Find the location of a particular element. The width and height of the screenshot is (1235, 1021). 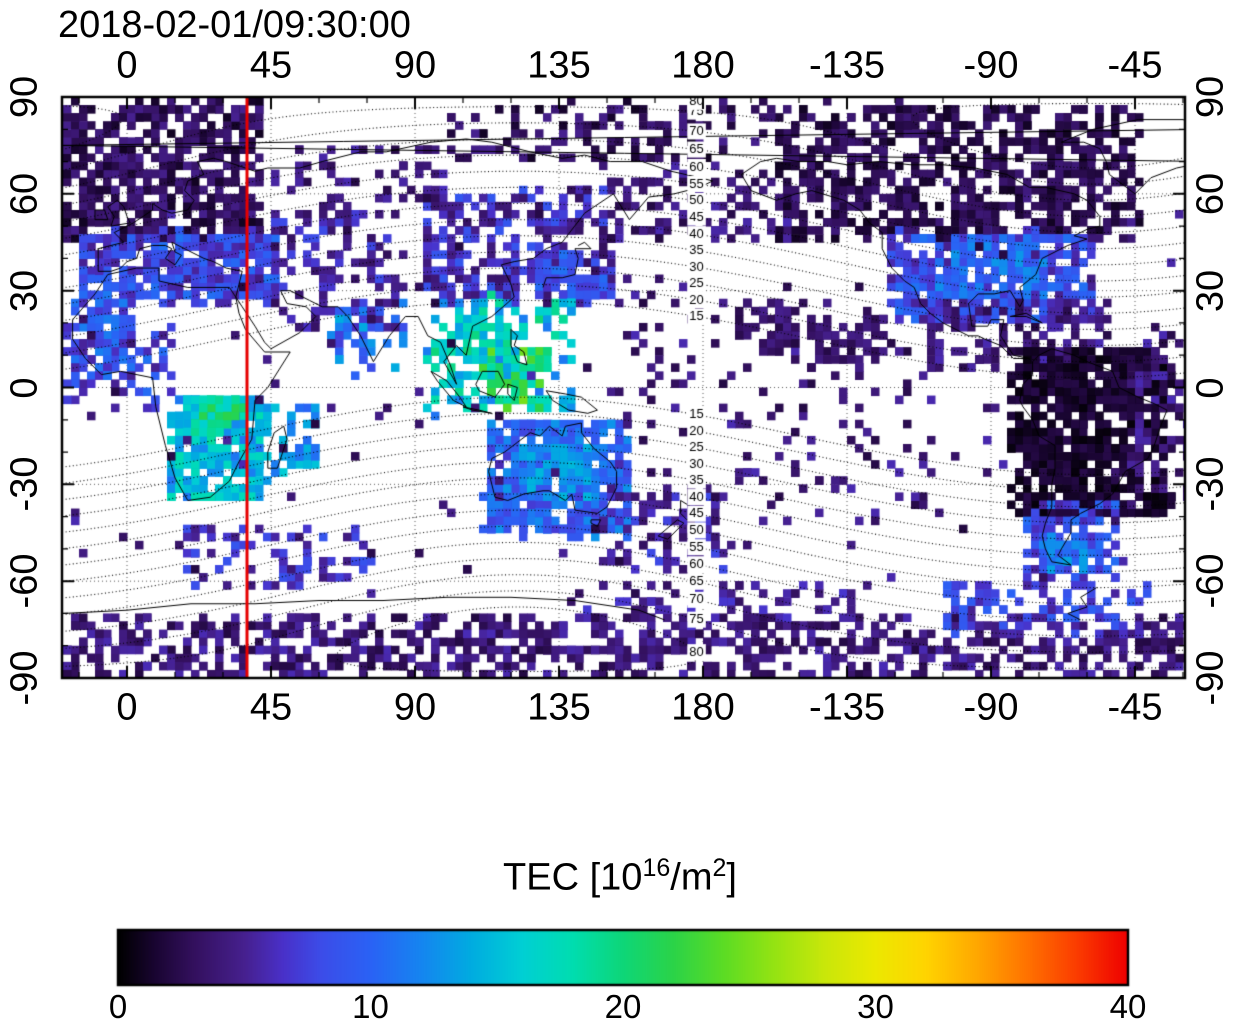

colorbar-title: TEC [1016/m2] is located at coordinates (620, 877).